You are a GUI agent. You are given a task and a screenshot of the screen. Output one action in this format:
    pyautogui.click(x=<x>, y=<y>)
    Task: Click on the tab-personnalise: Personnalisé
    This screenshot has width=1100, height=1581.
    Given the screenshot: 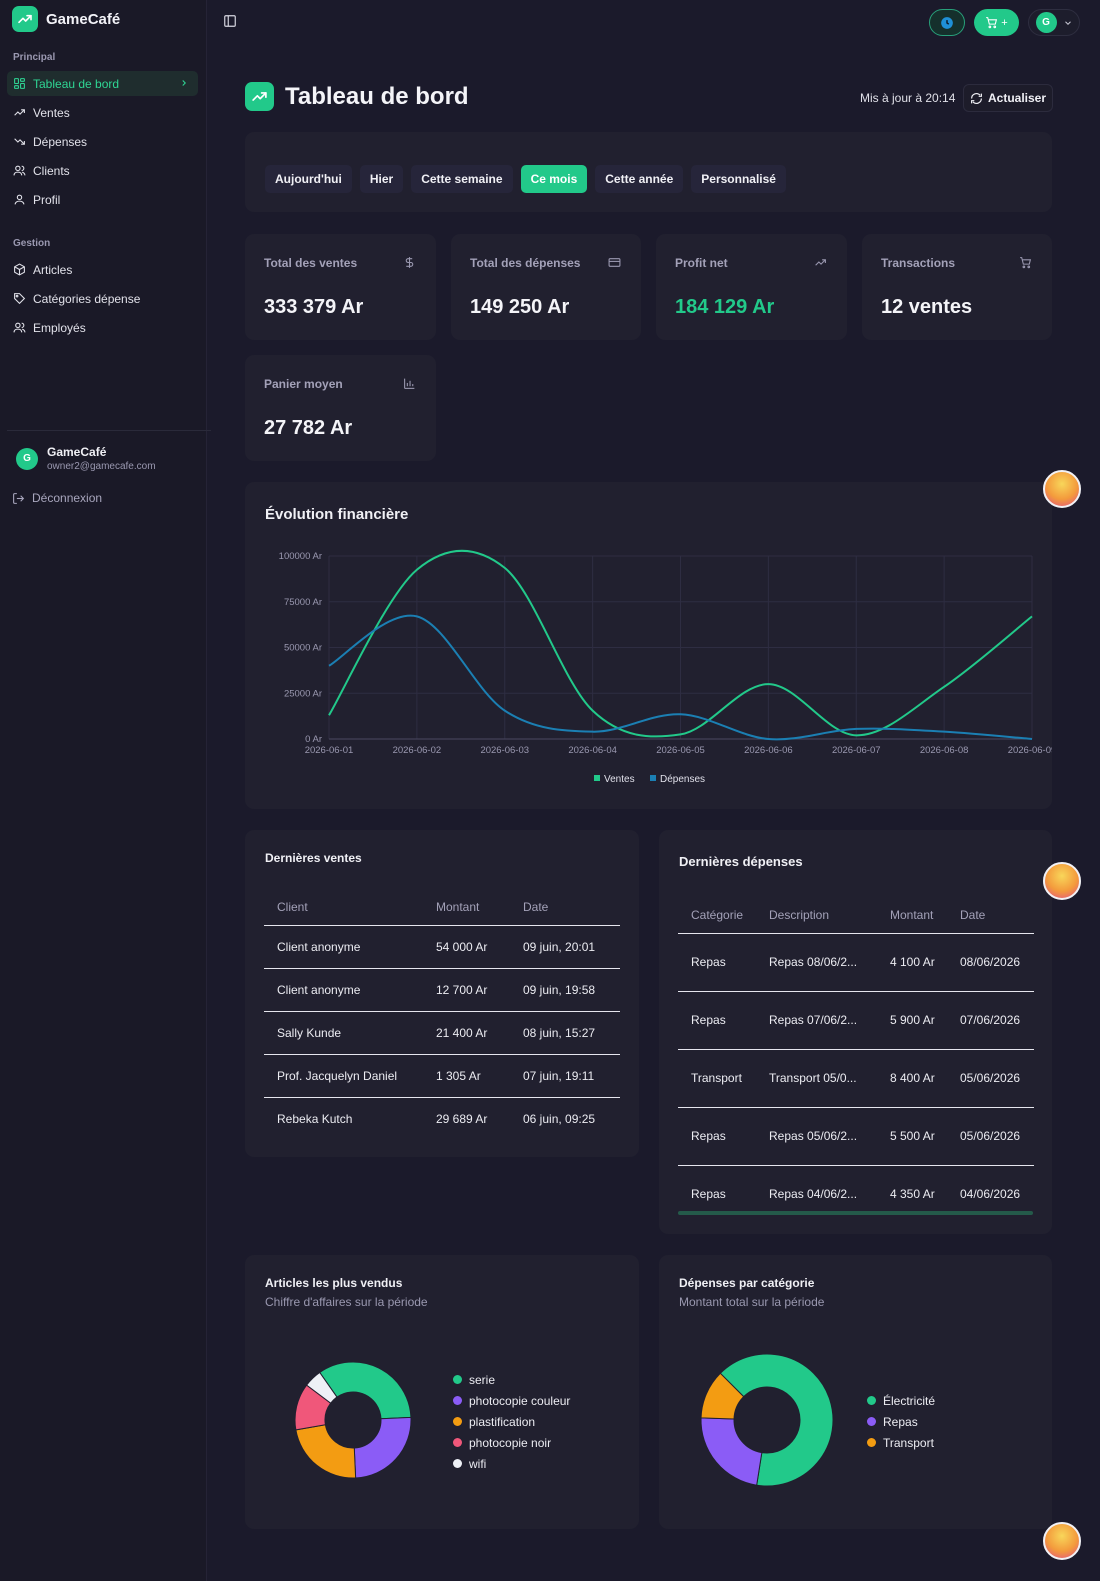 What is the action you would take?
    pyautogui.click(x=738, y=179)
    